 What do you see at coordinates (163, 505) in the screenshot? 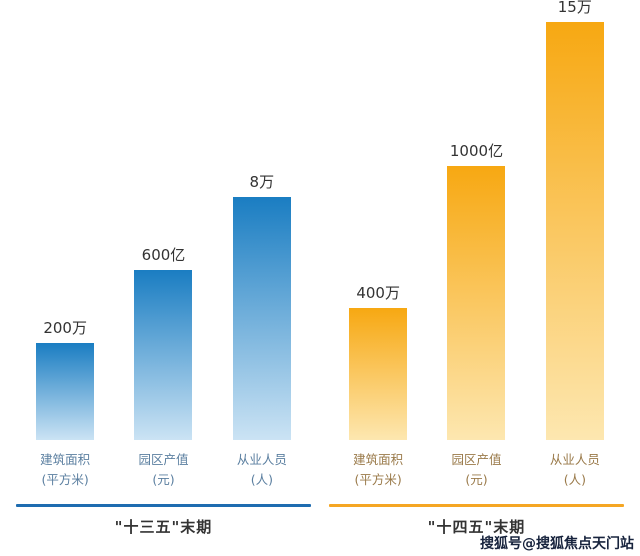
I see `group-13th-underline` at bounding box center [163, 505].